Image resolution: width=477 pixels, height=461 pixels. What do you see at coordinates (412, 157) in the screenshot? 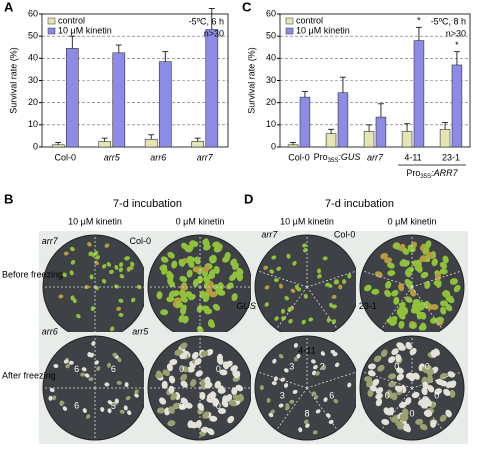
I see `x-tick-label: 4-11` at bounding box center [412, 157].